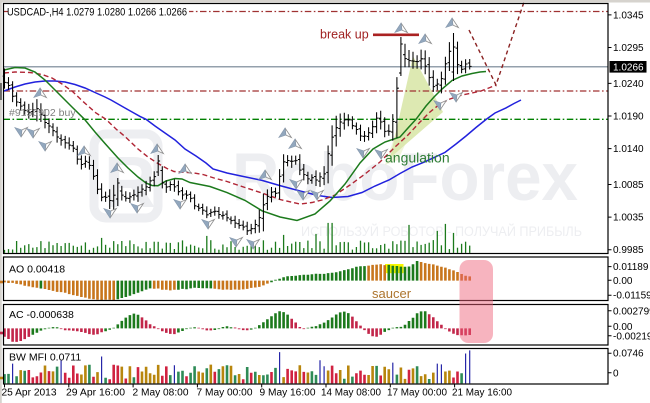 Image resolution: width=650 pixels, height=403 pixels. Describe the element at coordinates (628, 218) in the screenshot. I see `svg-text: 1.0035` at that location.